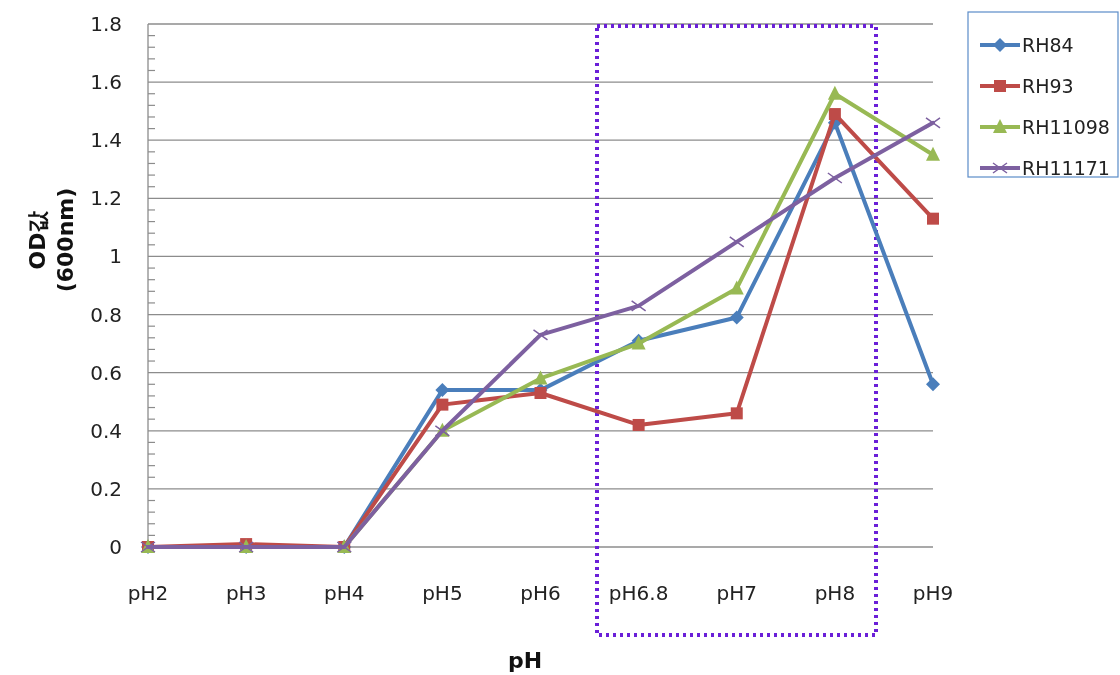  Describe the element at coordinates (115, 547) in the screenshot. I see `y-tick-label: 0` at that location.